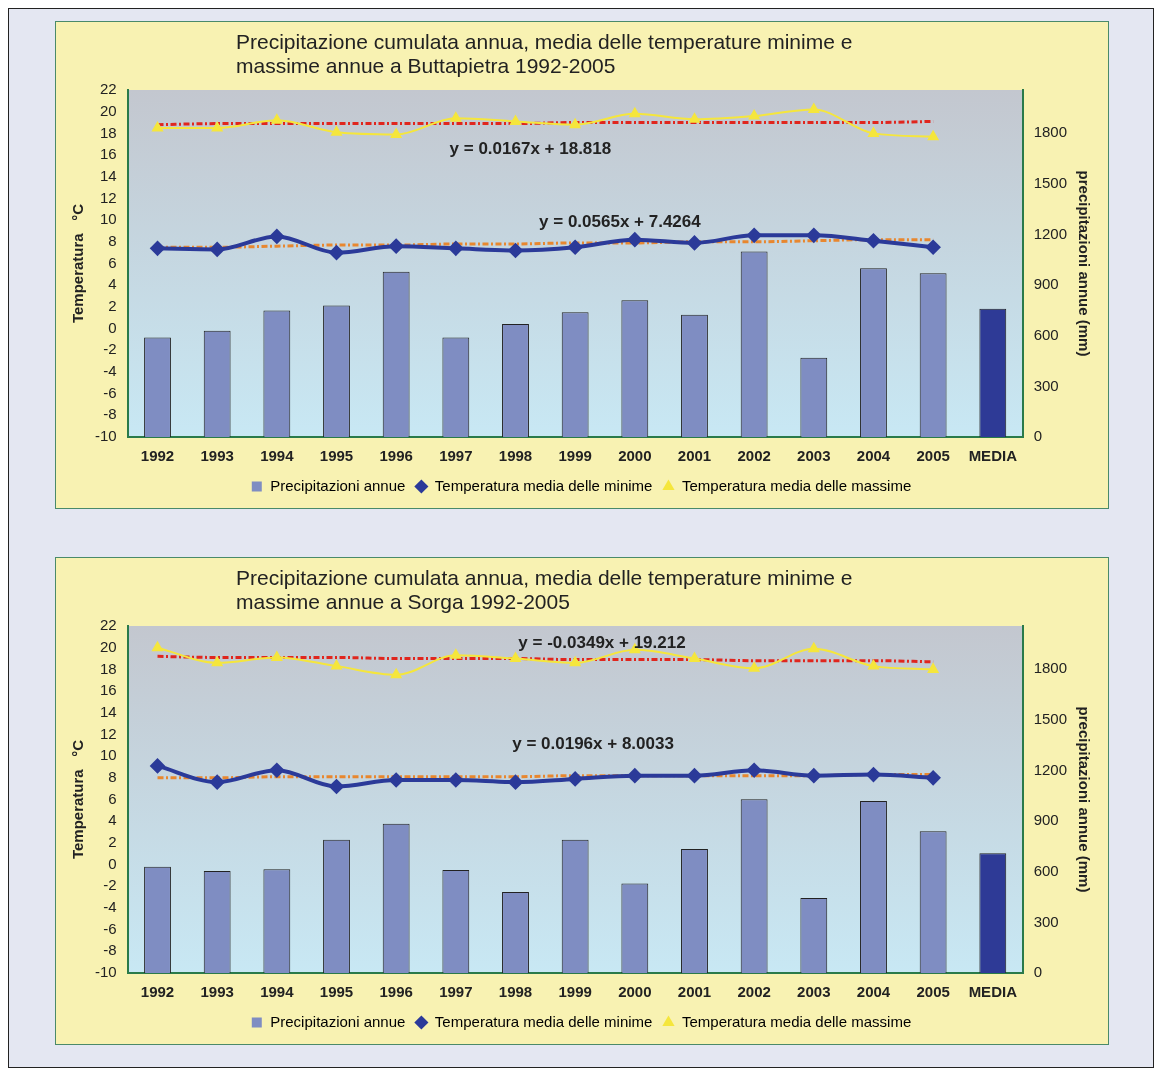 This screenshot has width=1162, height=1076. I want to click on x-tick-label: 2003, so click(814, 456).